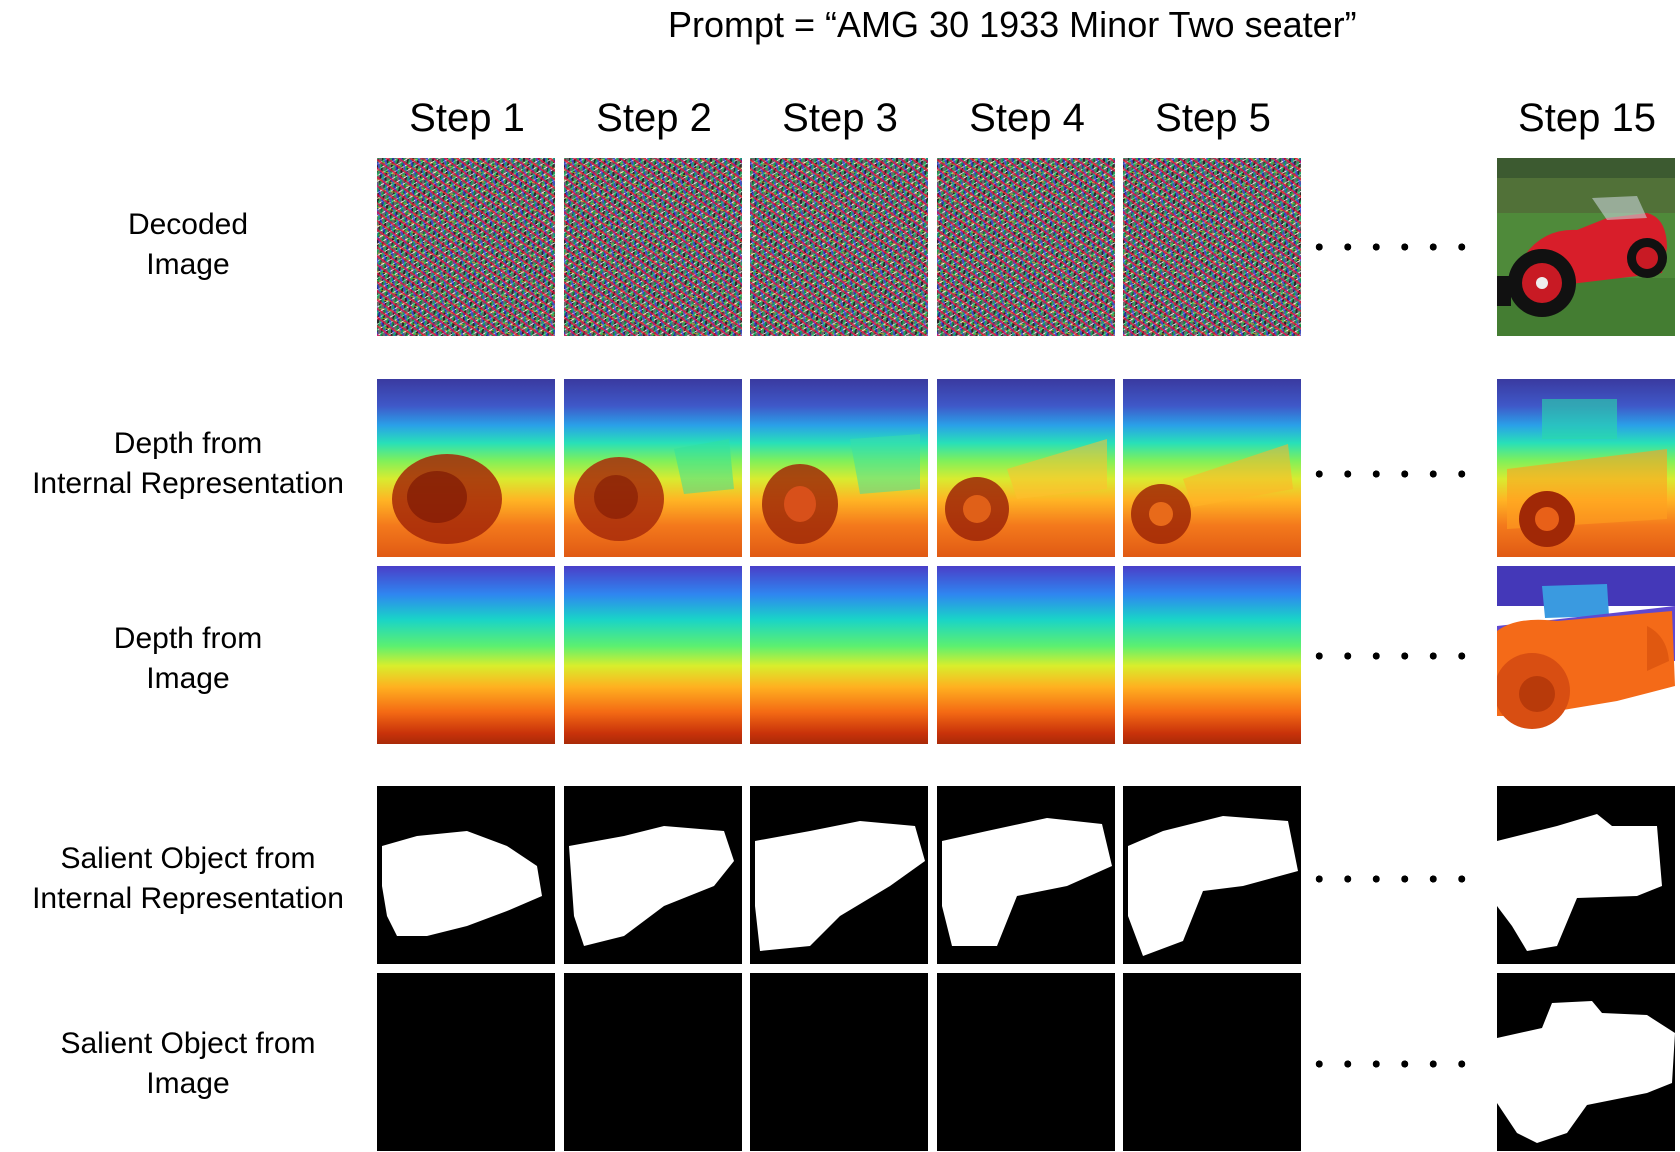  I want to click on row-label-line1: Decoded, so click(188, 224).